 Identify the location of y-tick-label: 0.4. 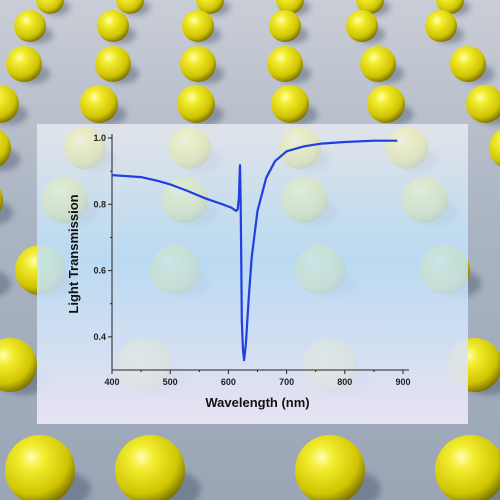
(99, 337).